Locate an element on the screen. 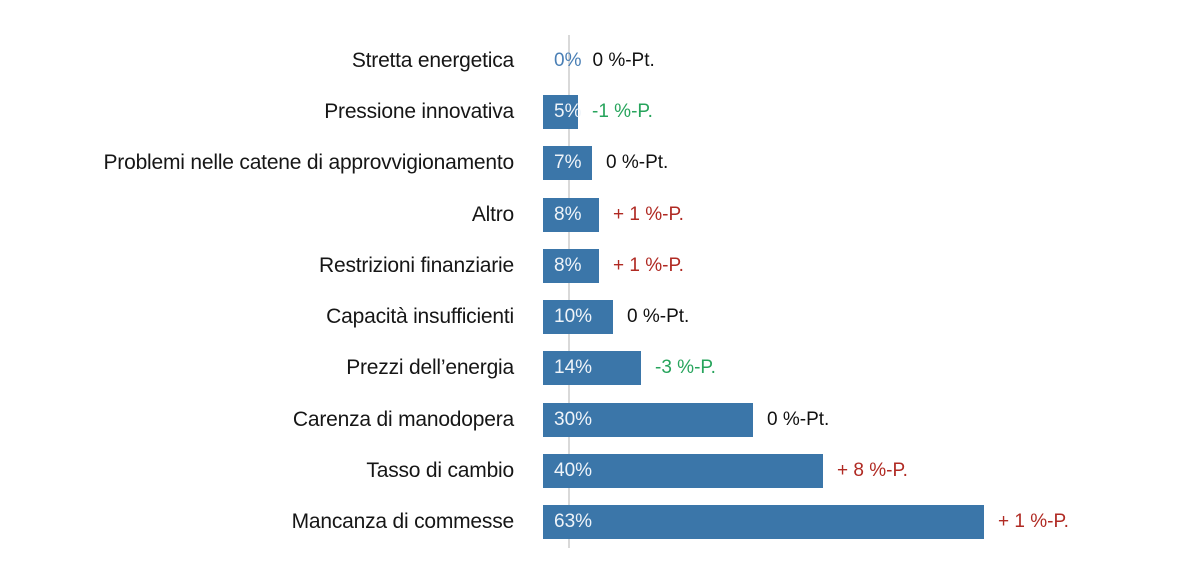 The width and height of the screenshot is (1200, 563). delta-label: -1 %-P. is located at coordinates (622, 111).